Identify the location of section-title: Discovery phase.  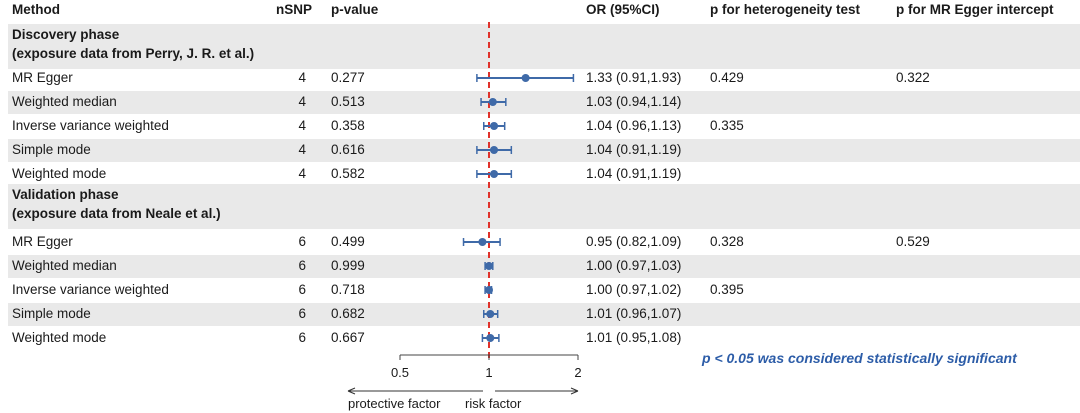
(66, 34).